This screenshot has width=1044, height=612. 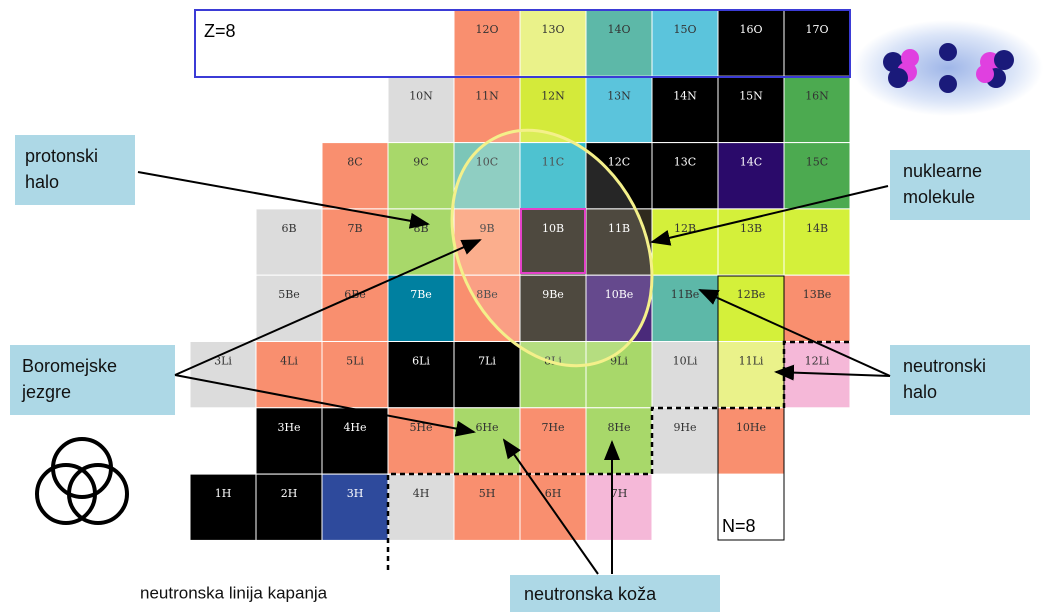 What do you see at coordinates (355, 361) in the screenshot?
I see `nuclide-label: 5Li` at bounding box center [355, 361].